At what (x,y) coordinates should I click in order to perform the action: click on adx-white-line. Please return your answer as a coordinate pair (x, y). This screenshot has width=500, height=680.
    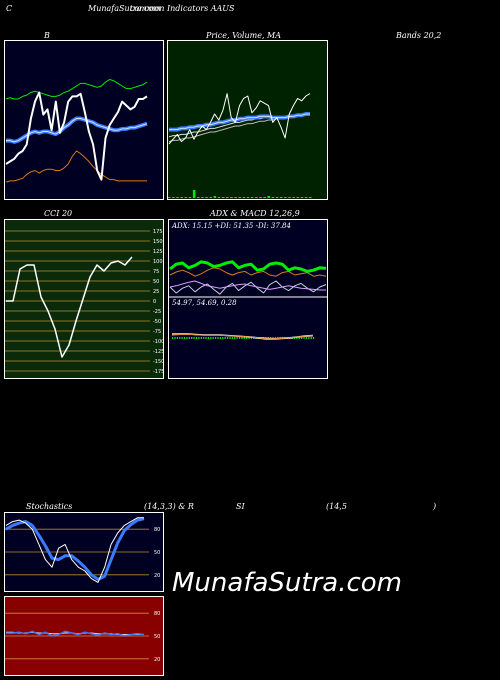
    Looking at the image, I should click on (248, 287).